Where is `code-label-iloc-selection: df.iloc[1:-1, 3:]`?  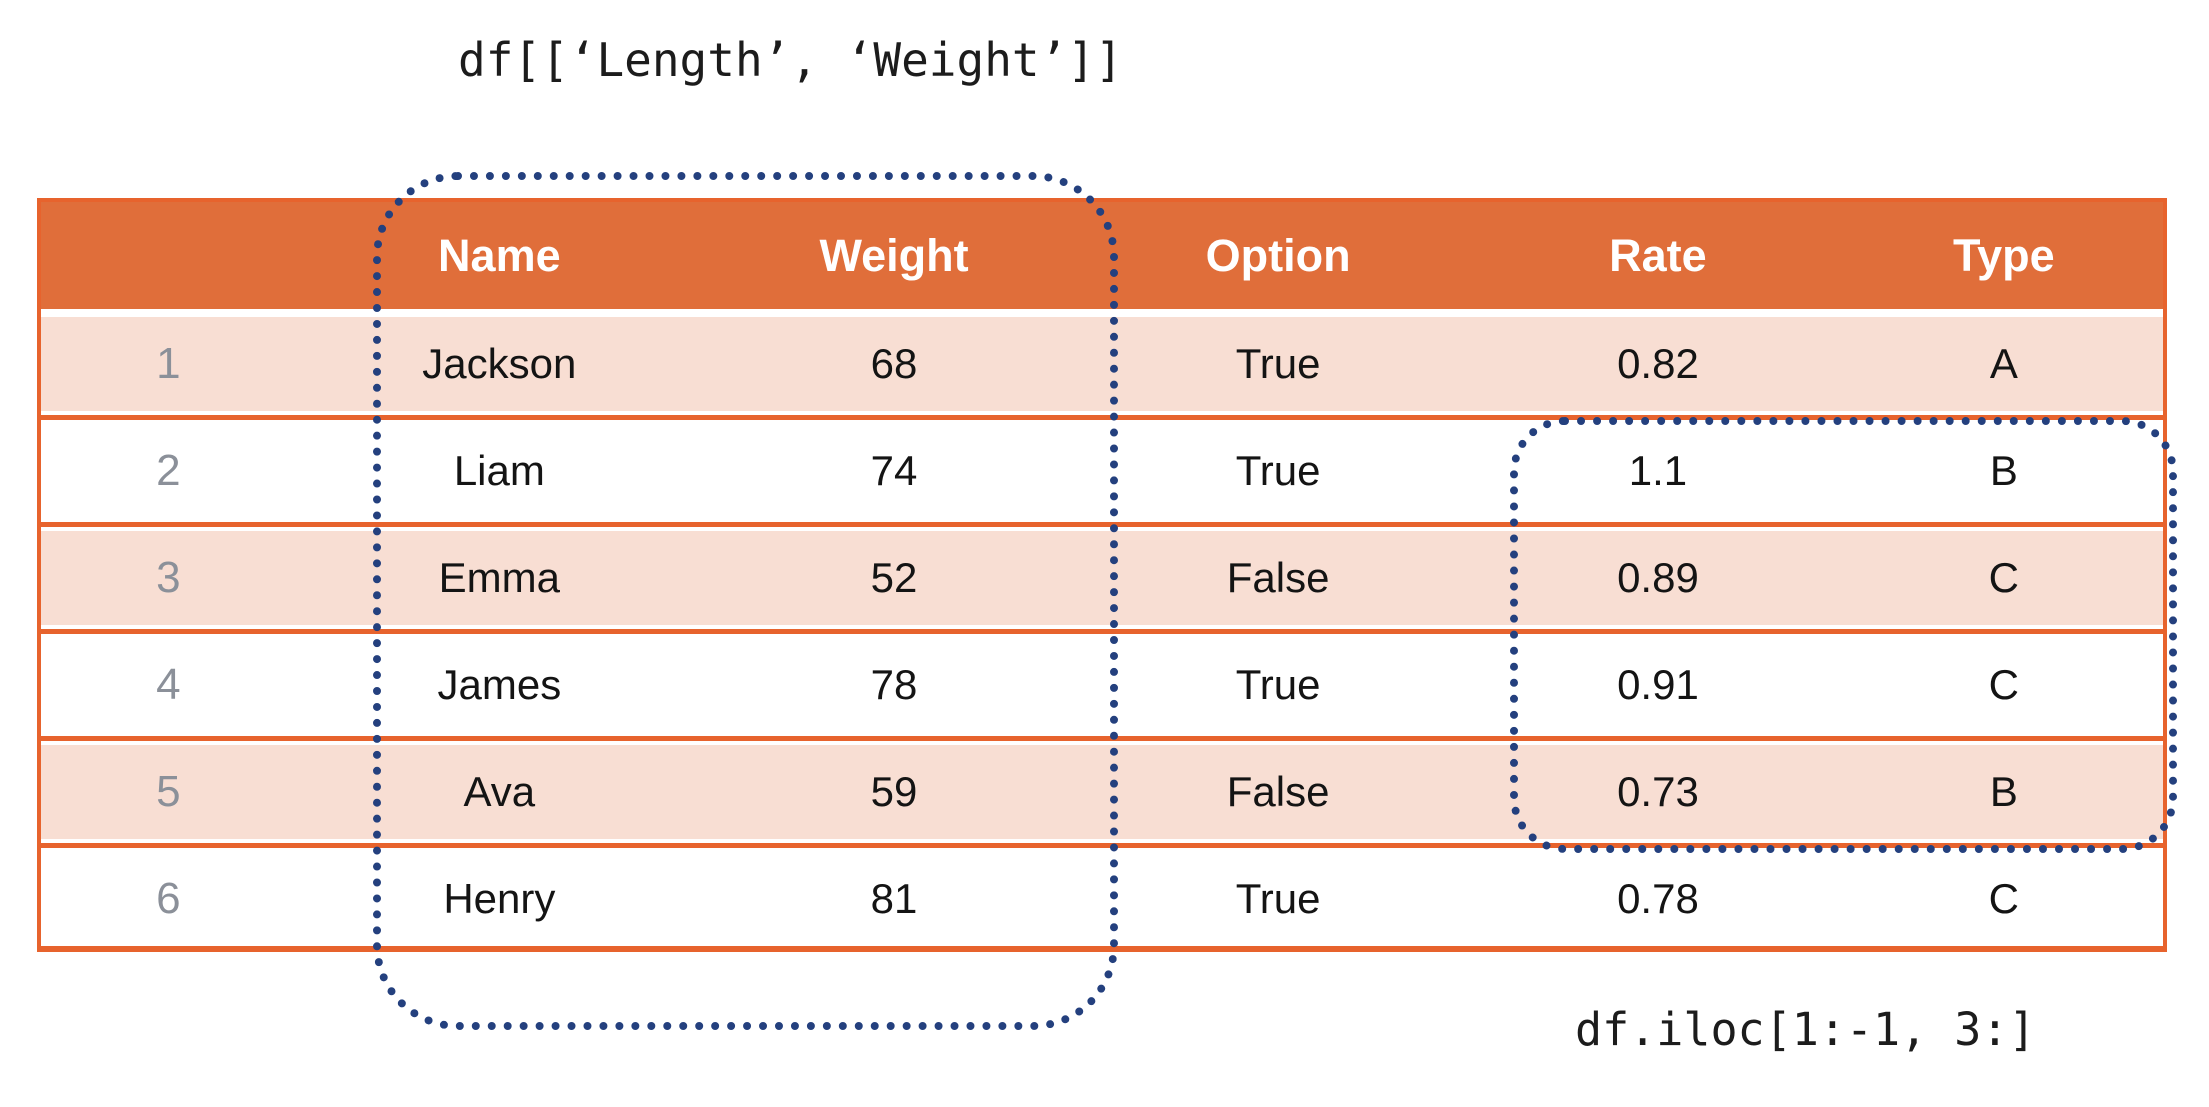
code-label-iloc-selection: df.iloc[1:-1, 3:] is located at coordinates (1805, 1029).